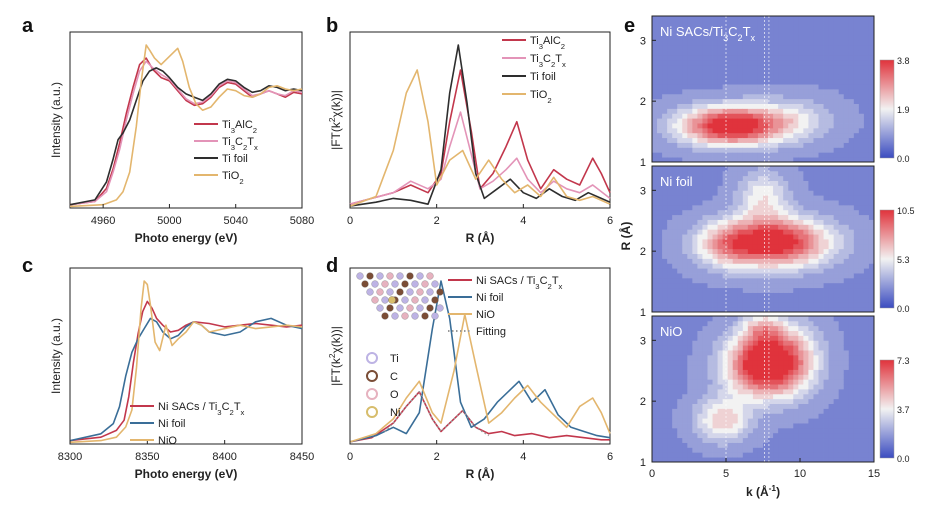  What do you see at coordinates (747, 31) in the screenshot?
I see `text-part: T` at bounding box center [747, 31].